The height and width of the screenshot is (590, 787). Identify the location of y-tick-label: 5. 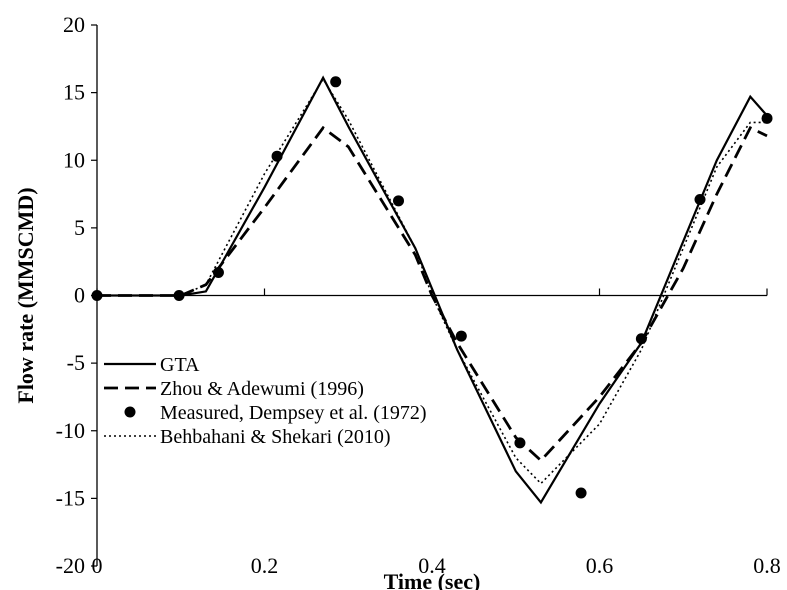
(79, 227).